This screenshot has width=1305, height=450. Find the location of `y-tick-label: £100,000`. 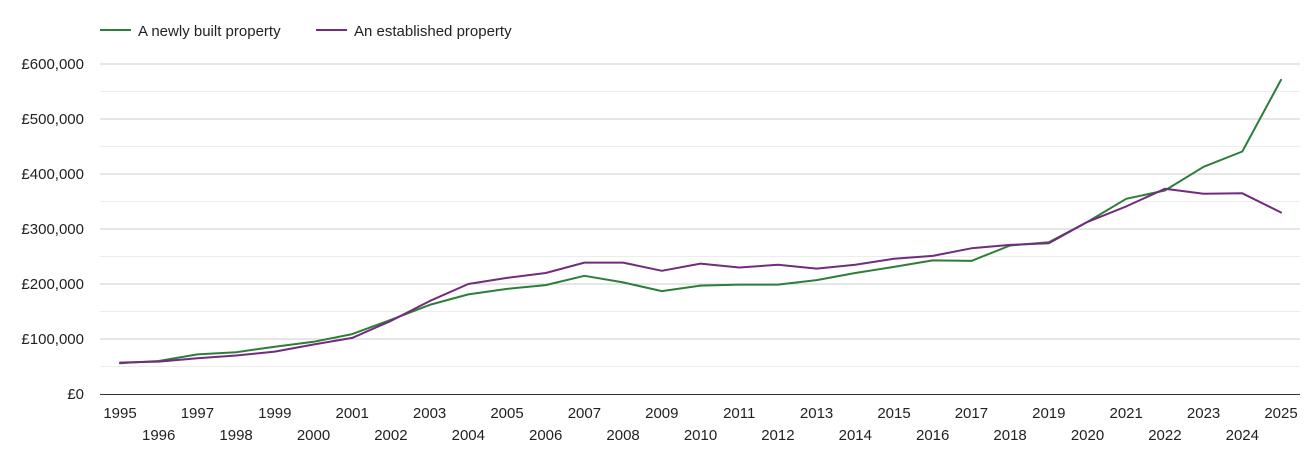

y-tick-label: £100,000 is located at coordinates (52, 339).